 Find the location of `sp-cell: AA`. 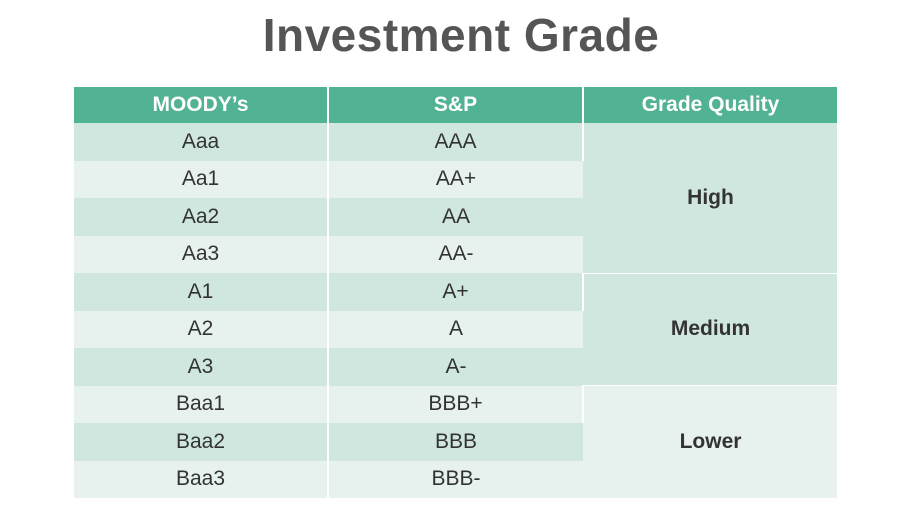

sp-cell: AA is located at coordinates (455, 217).